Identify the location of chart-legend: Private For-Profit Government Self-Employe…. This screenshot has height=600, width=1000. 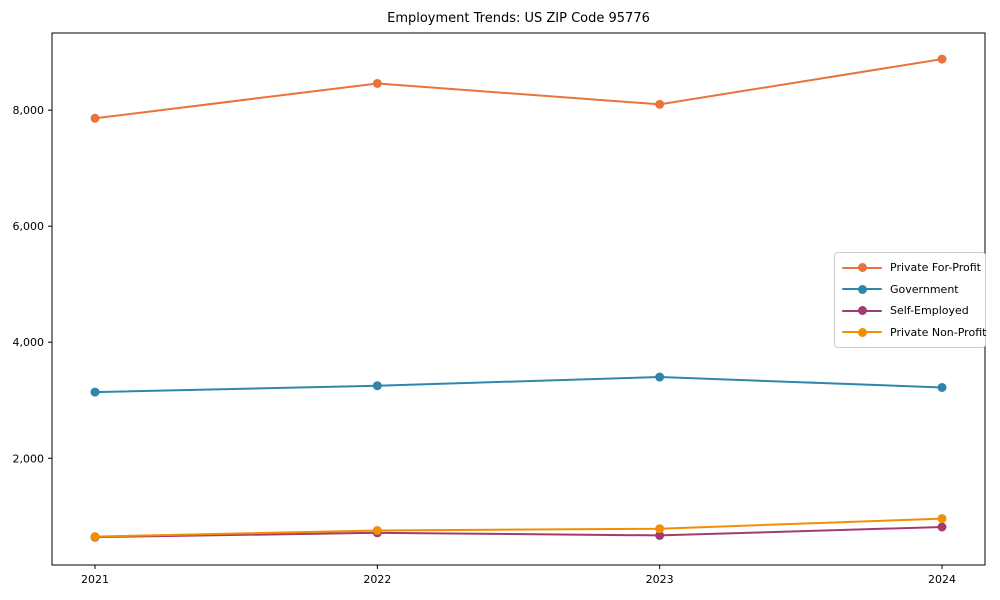
(910, 300).